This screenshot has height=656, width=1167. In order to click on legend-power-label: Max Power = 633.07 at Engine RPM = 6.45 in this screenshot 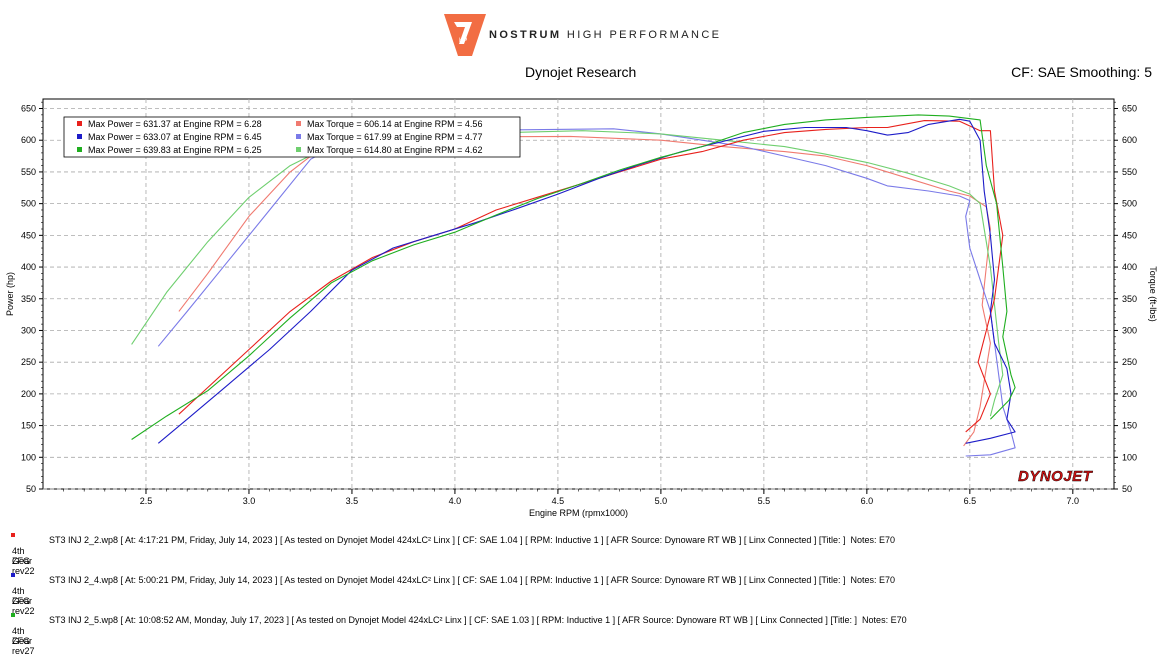, I will do `click(175, 137)`.